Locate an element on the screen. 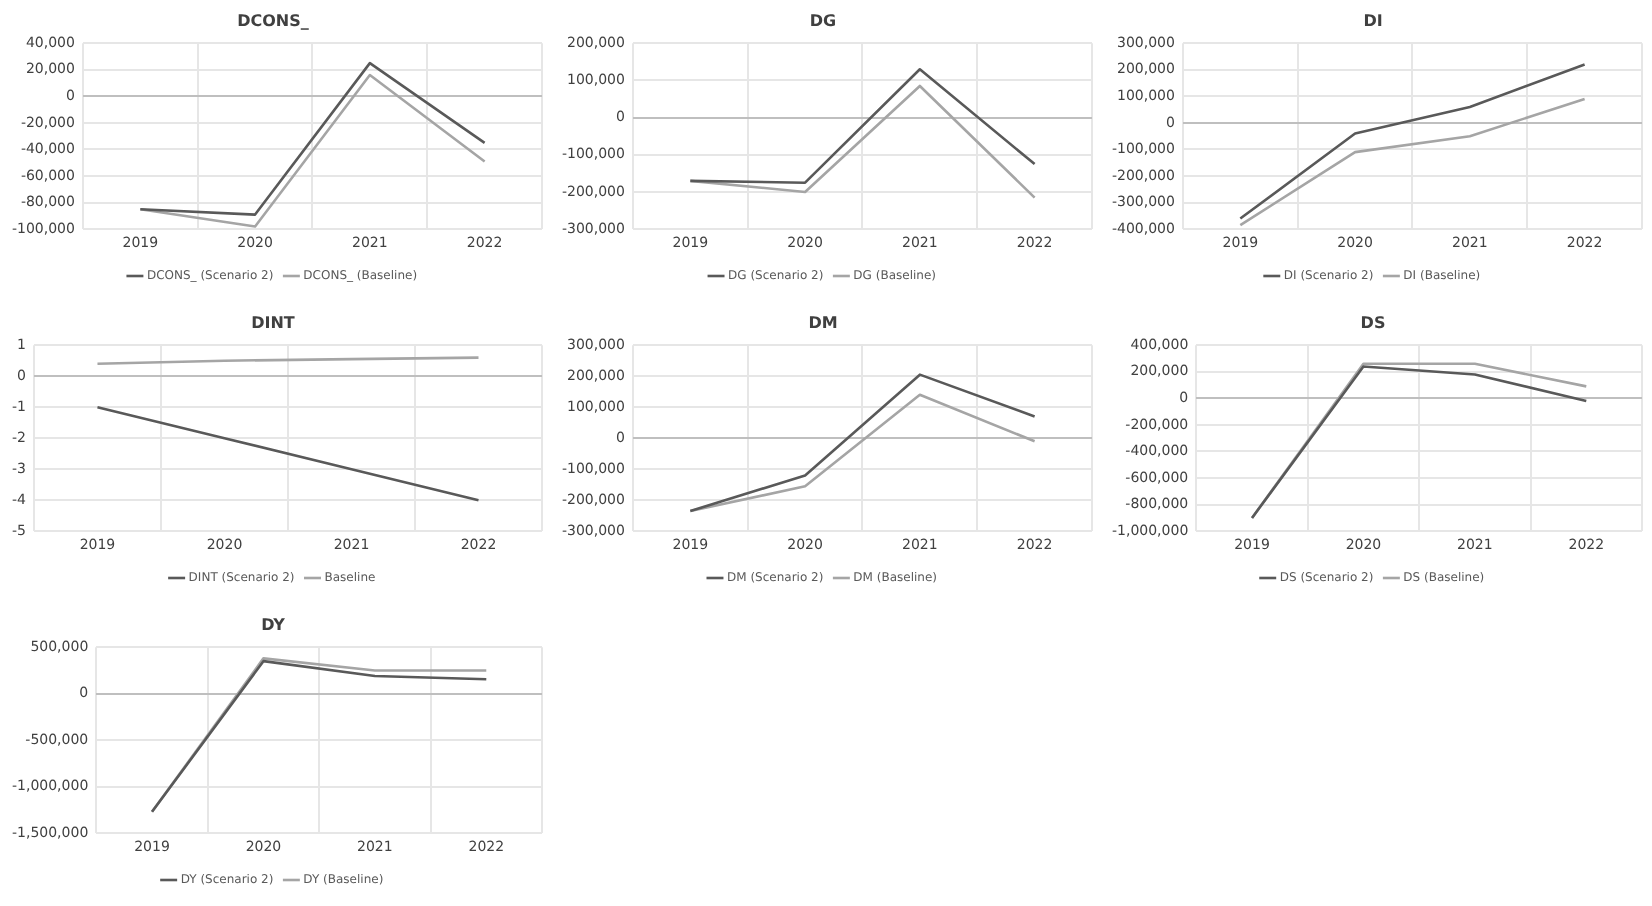  chart-title: DY is located at coordinates (273, 624).